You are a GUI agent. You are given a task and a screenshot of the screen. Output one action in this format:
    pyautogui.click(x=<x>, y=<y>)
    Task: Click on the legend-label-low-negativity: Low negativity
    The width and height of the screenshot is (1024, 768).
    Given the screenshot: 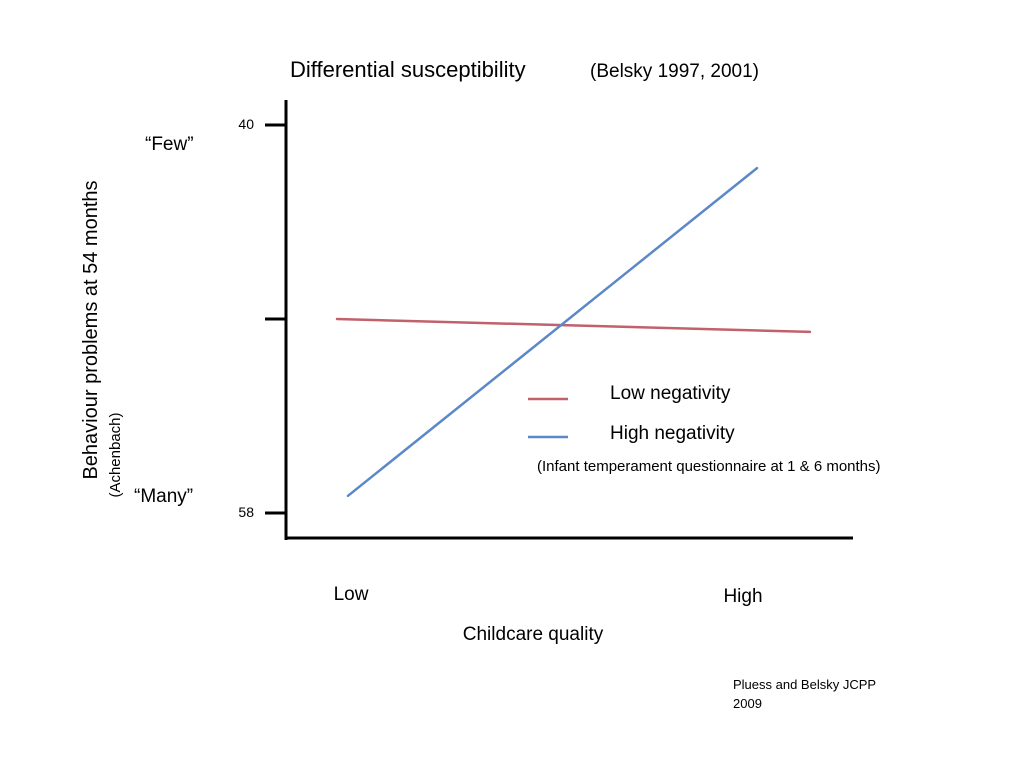 What is the action you would take?
    pyautogui.click(x=670, y=393)
    